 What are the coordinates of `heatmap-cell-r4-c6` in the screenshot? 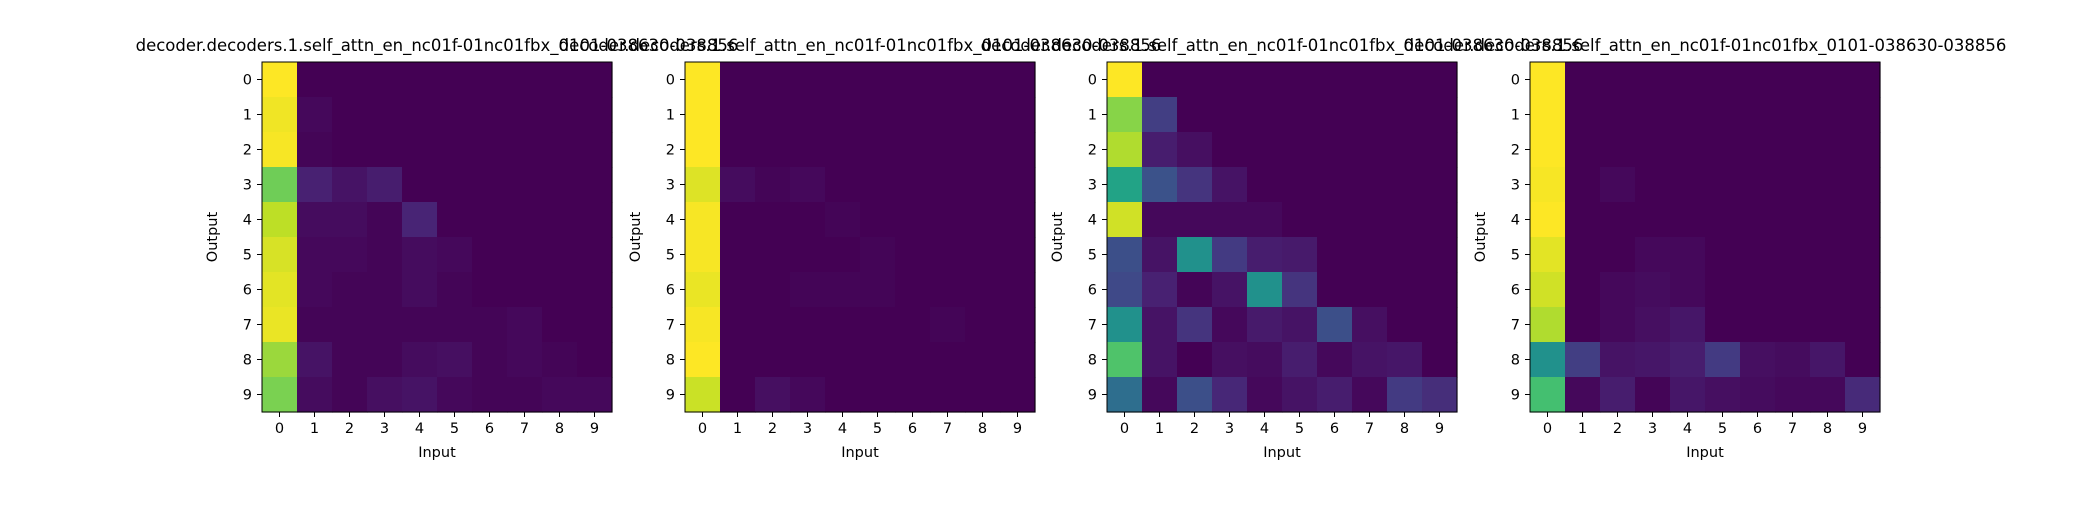 It's located at (1335, 220).